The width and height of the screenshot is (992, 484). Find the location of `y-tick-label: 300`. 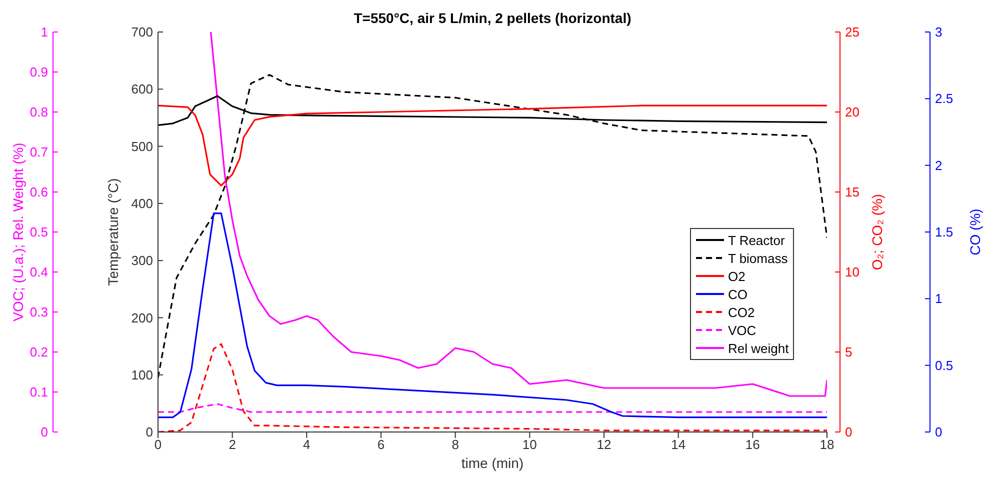

y-tick-label: 300 is located at coordinates (142, 260).